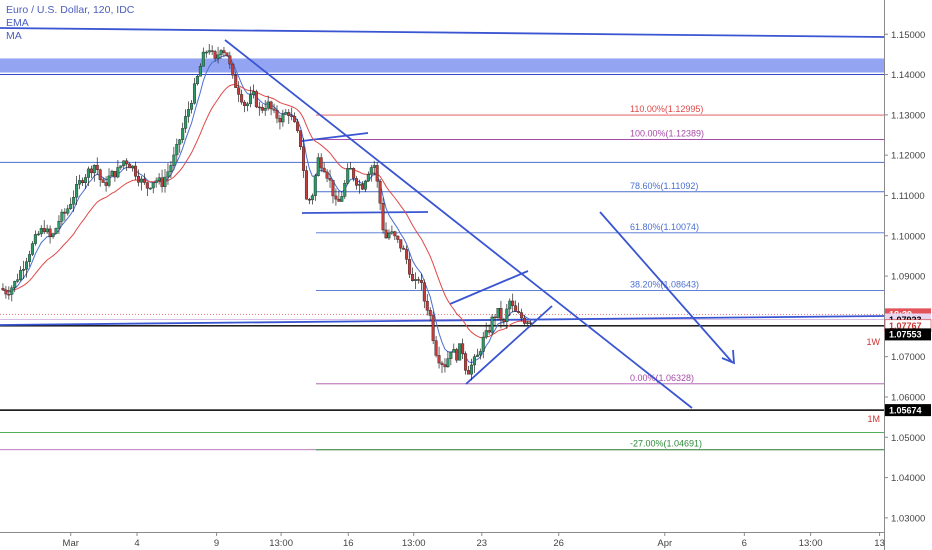  I want to click on chart-legend: Euro / U.S. Dollar, 120, IDC EMA MA, so click(70, 23).